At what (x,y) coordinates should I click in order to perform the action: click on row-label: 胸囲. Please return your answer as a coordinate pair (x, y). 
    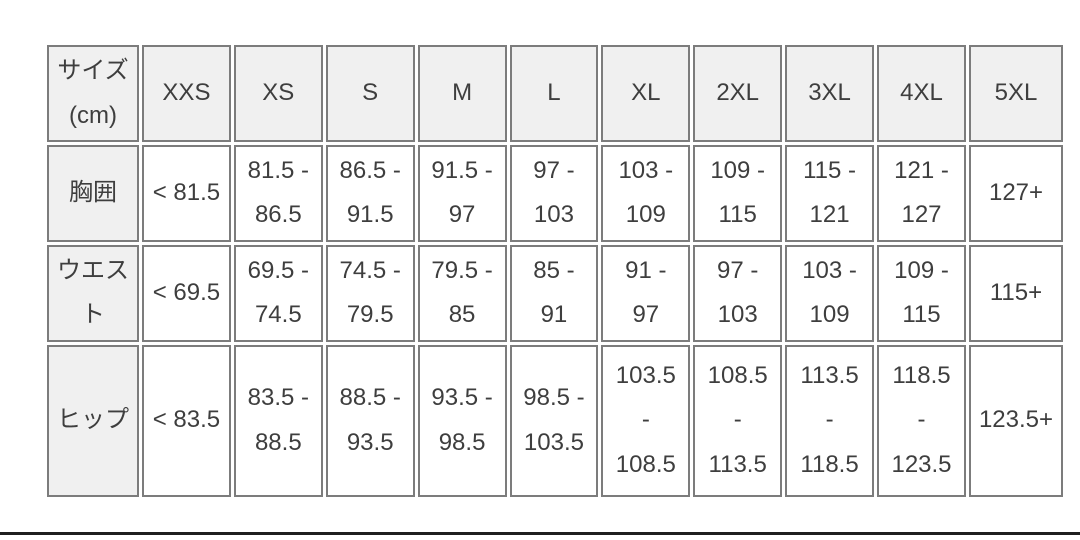
    Looking at the image, I should click on (93, 193).